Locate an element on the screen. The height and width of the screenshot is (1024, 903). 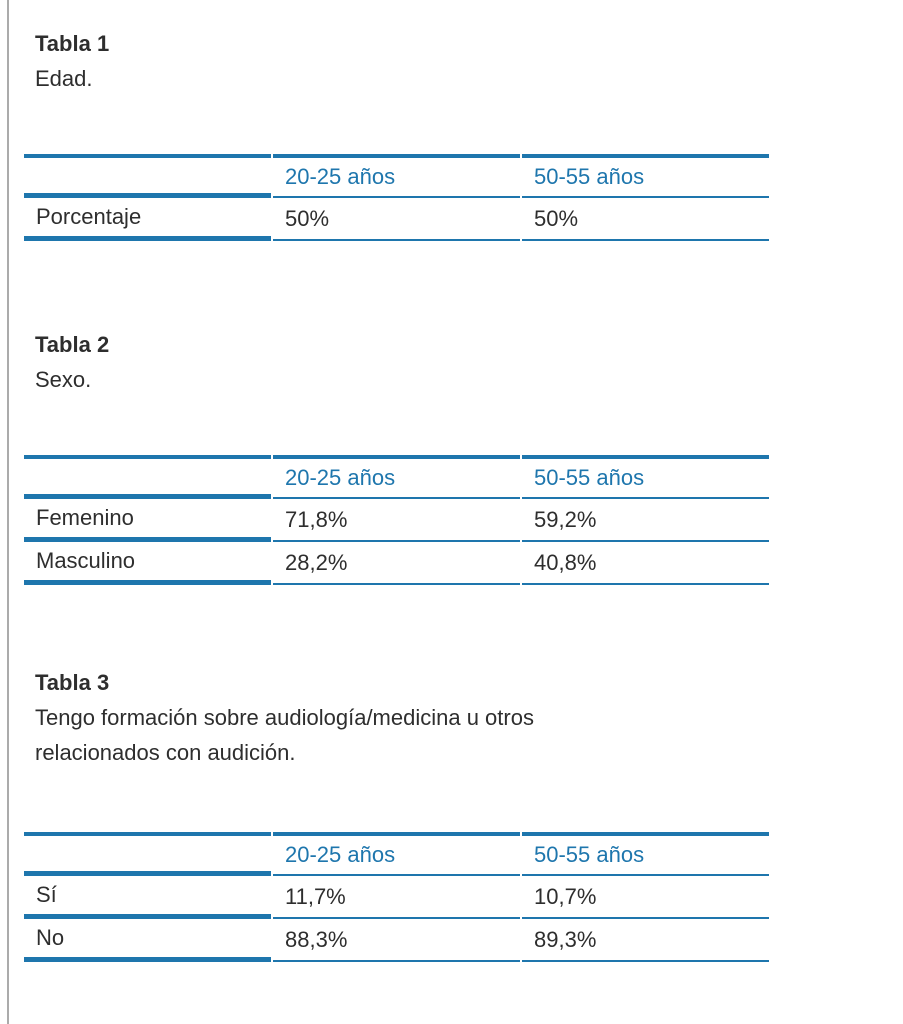
page-edge-line is located at coordinates (8, 512).